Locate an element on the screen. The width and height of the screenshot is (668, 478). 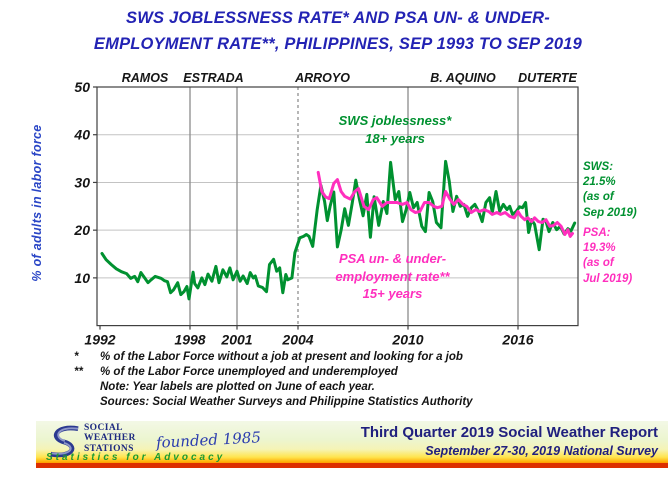
footer-red-strip is located at coordinates (352, 465).